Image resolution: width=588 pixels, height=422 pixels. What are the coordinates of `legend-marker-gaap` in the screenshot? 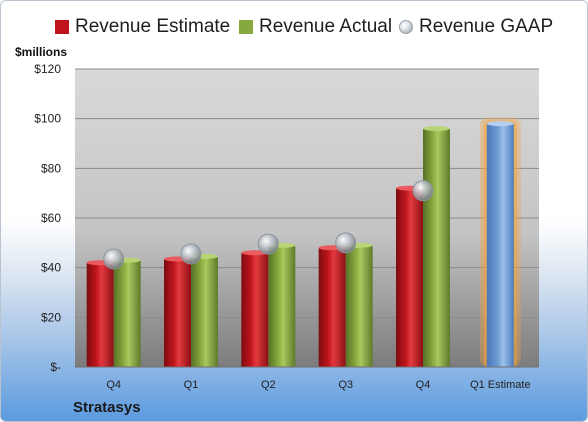 It's located at (406, 27).